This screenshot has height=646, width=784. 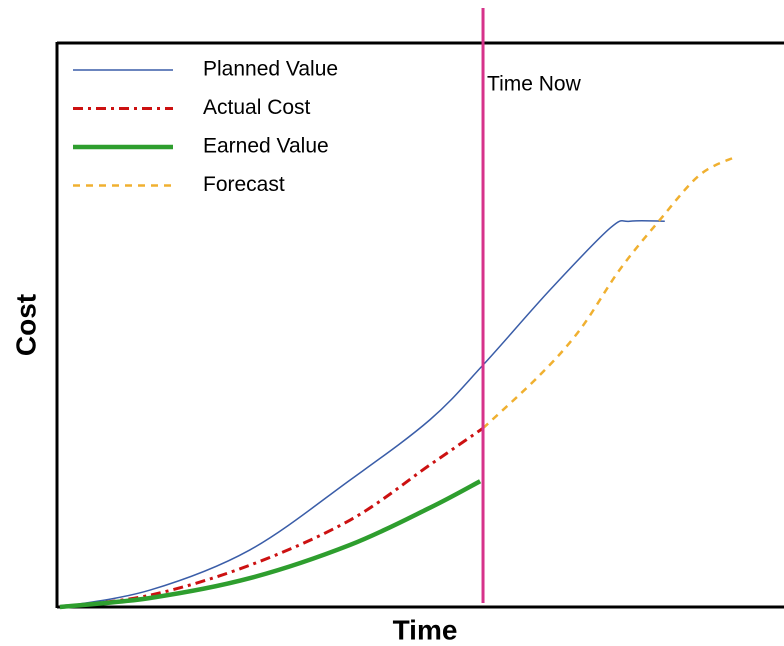 I want to click on legend-label: Earned Value, so click(x=266, y=146).